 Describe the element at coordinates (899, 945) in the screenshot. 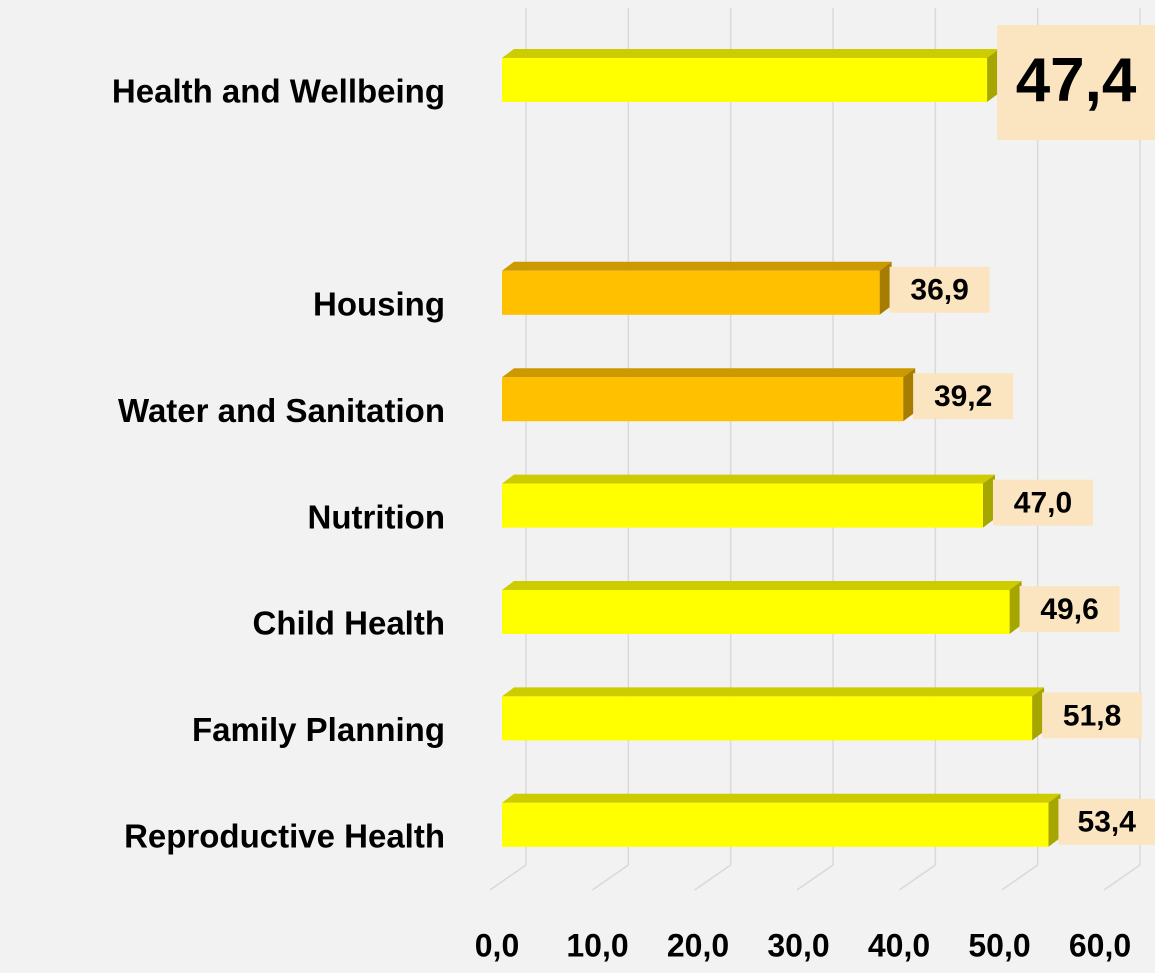

I see `x-tick-label: 40,0` at that location.